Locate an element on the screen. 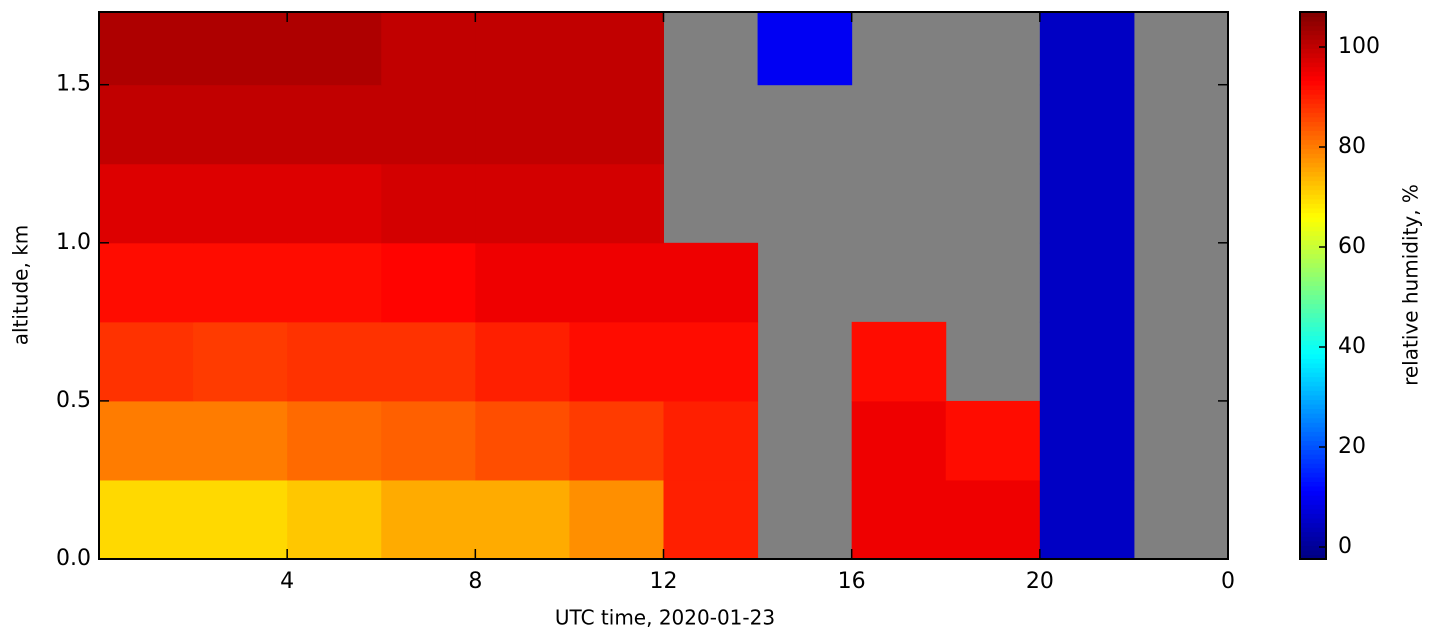 The image size is (1431, 634). colorbar-frame is located at coordinates (1313, 285).